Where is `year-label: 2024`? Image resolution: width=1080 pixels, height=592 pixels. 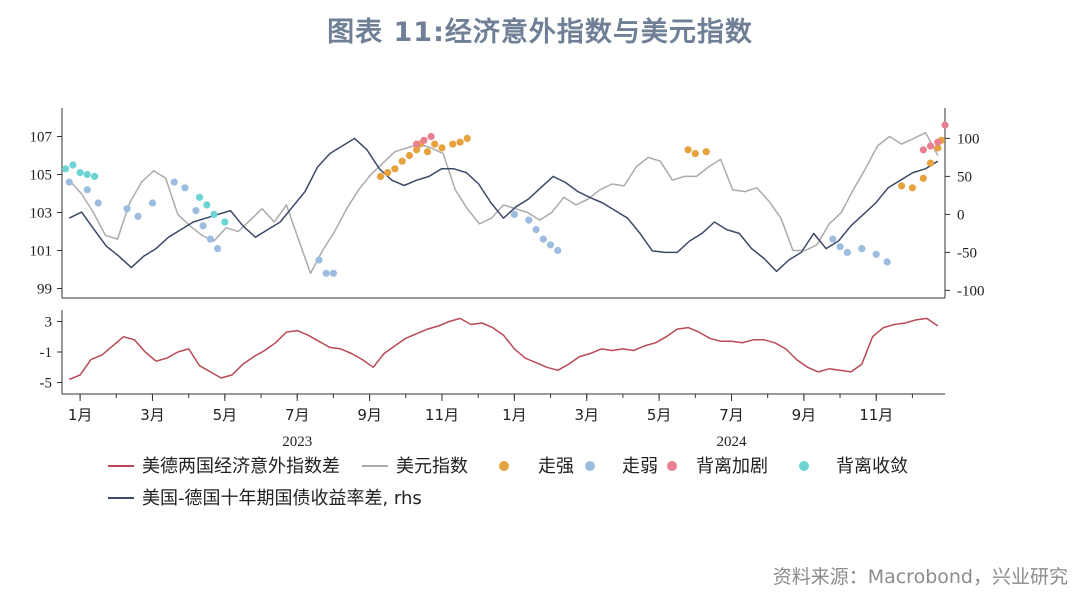
year-label: 2024 is located at coordinates (731, 442).